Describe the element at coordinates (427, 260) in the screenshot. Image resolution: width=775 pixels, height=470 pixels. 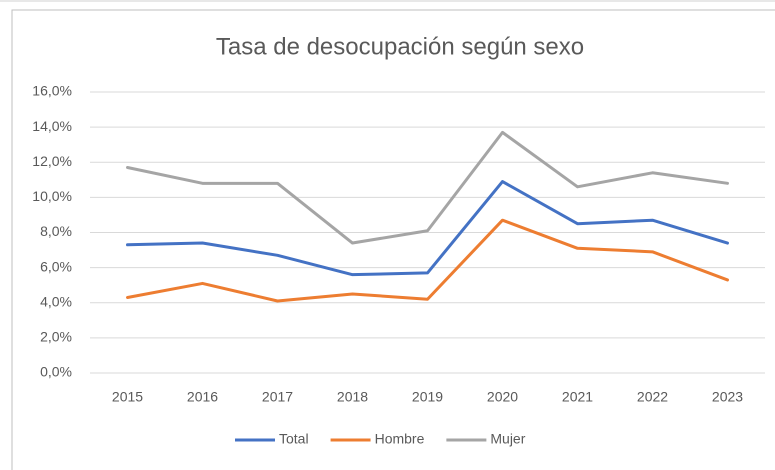
I see `series-line` at that location.